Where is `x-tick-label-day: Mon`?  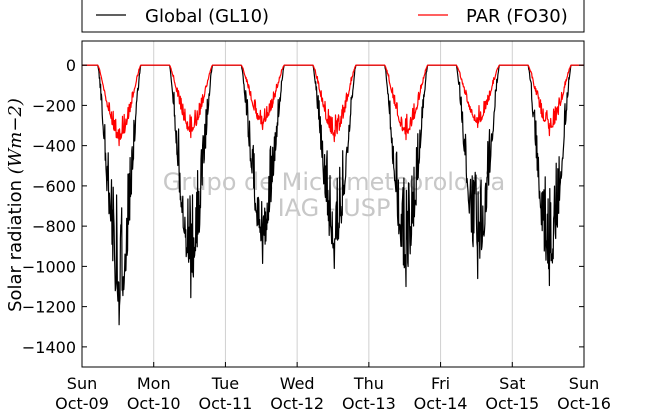
x-tick-label-day: Mon is located at coordinates (154, 383).